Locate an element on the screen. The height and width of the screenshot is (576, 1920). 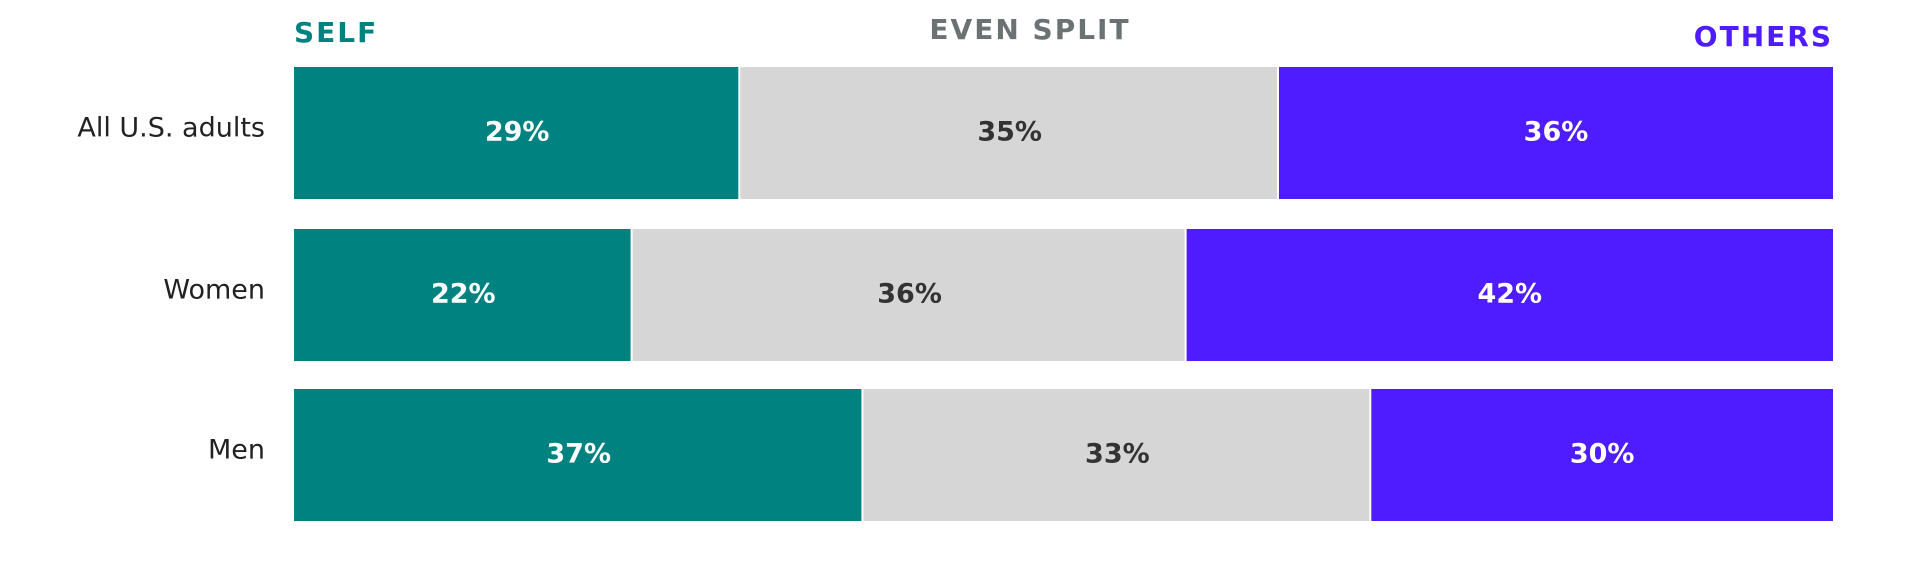
value-label: 30% is located at coordinates (1602, 454).